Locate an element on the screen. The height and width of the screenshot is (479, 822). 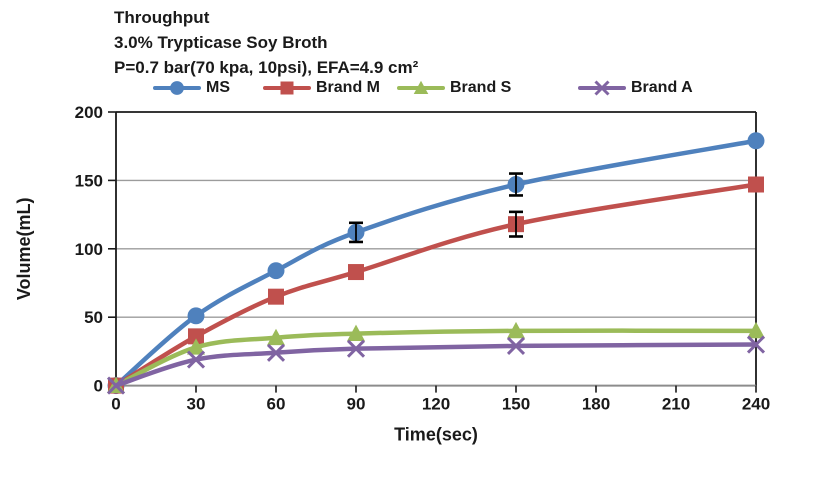
x-tick-label: 150 is located at coordinates (516, 404).